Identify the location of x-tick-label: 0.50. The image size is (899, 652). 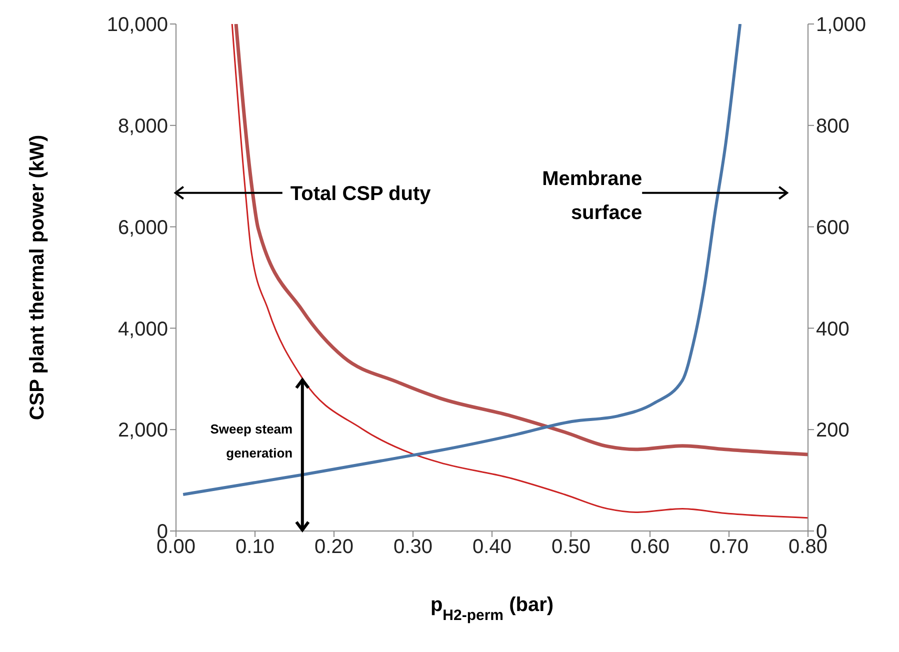
(571, 547).